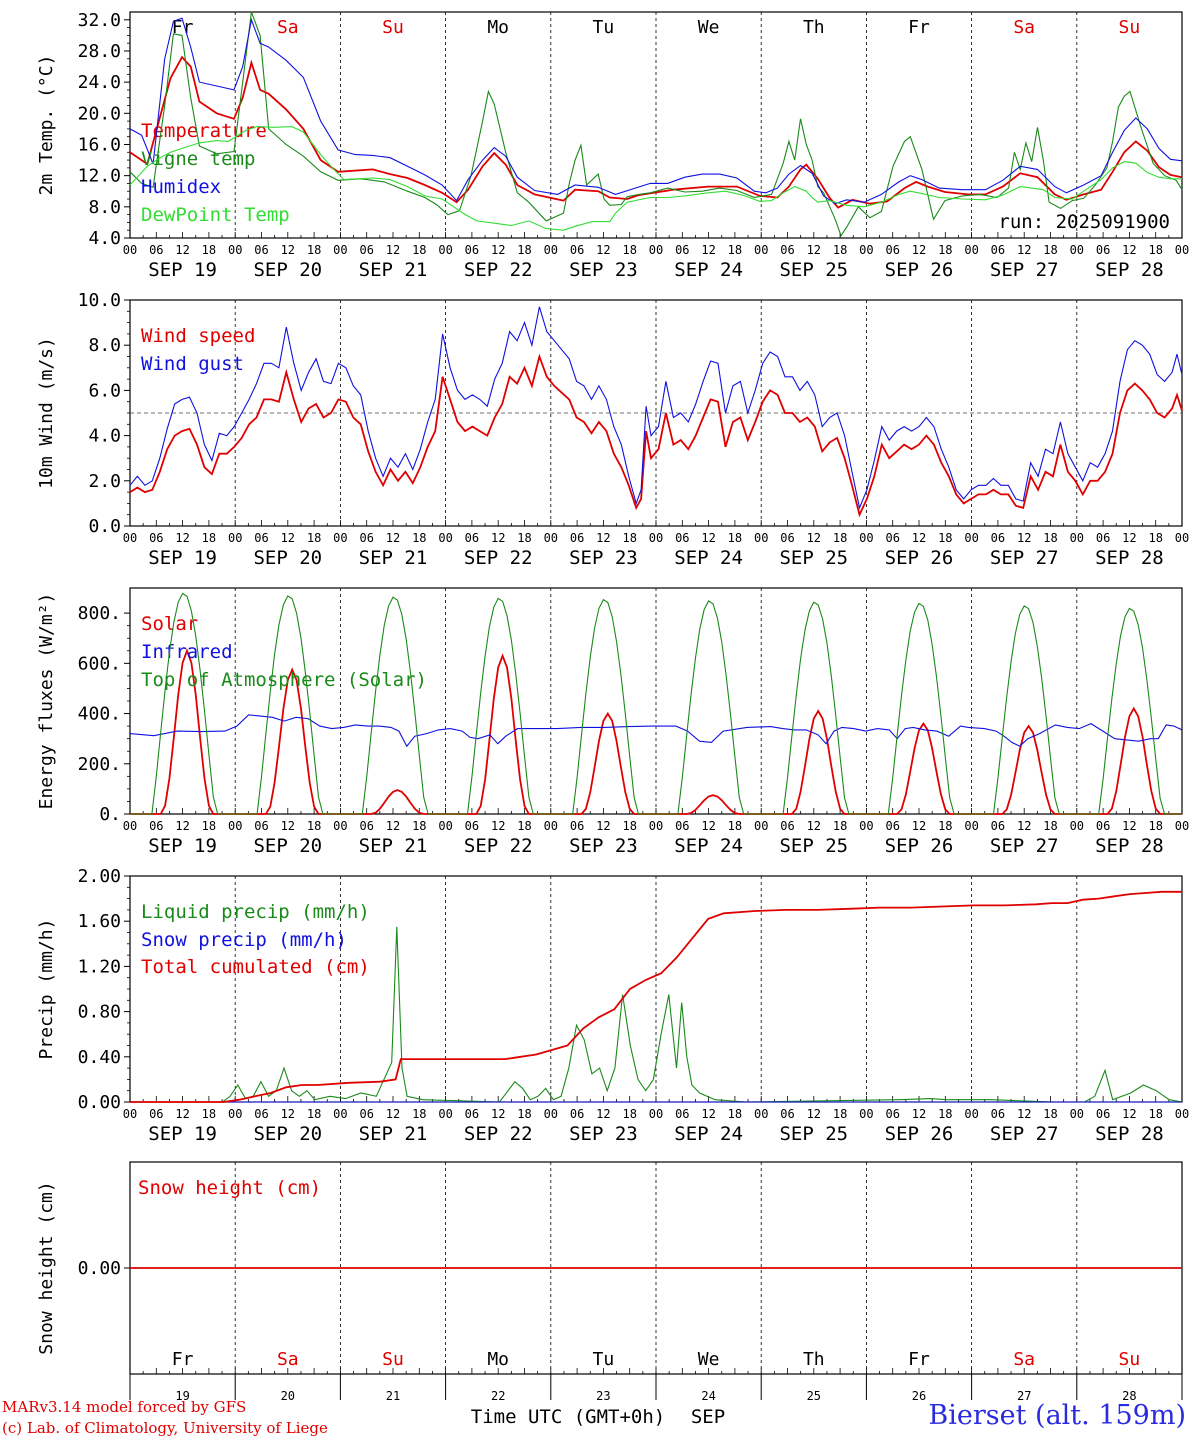  What do you see at coordinates (255, 967) in the screenshot?
I see `precip-legend-entry: Total cumulated (cm)` at bounding box center [255, 967].